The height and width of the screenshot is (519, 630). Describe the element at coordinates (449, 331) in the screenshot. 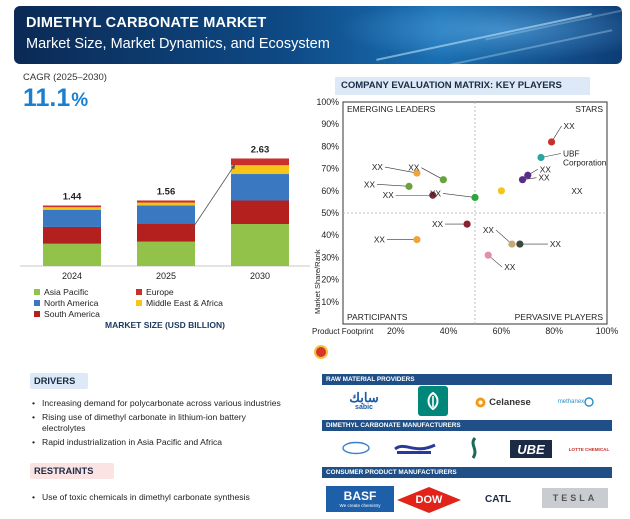

I see `x-tick-label: 40%` at that location.